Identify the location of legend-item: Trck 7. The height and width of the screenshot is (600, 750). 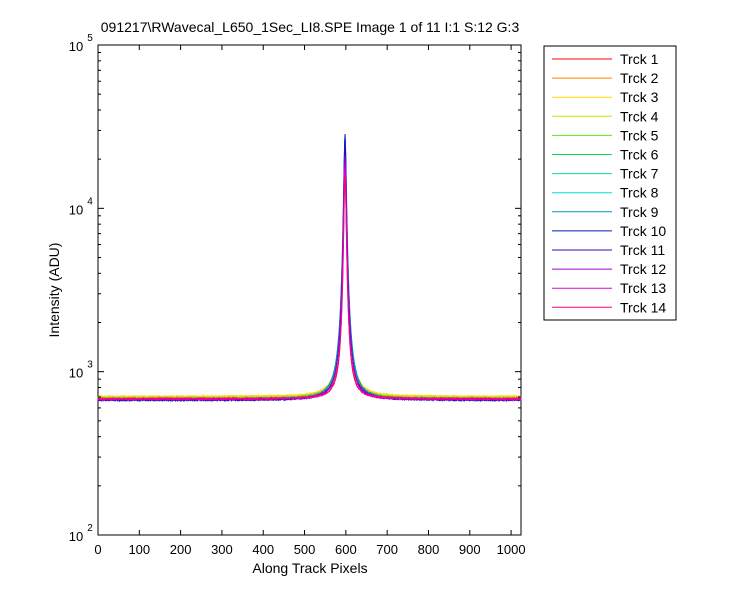
(605, 174).